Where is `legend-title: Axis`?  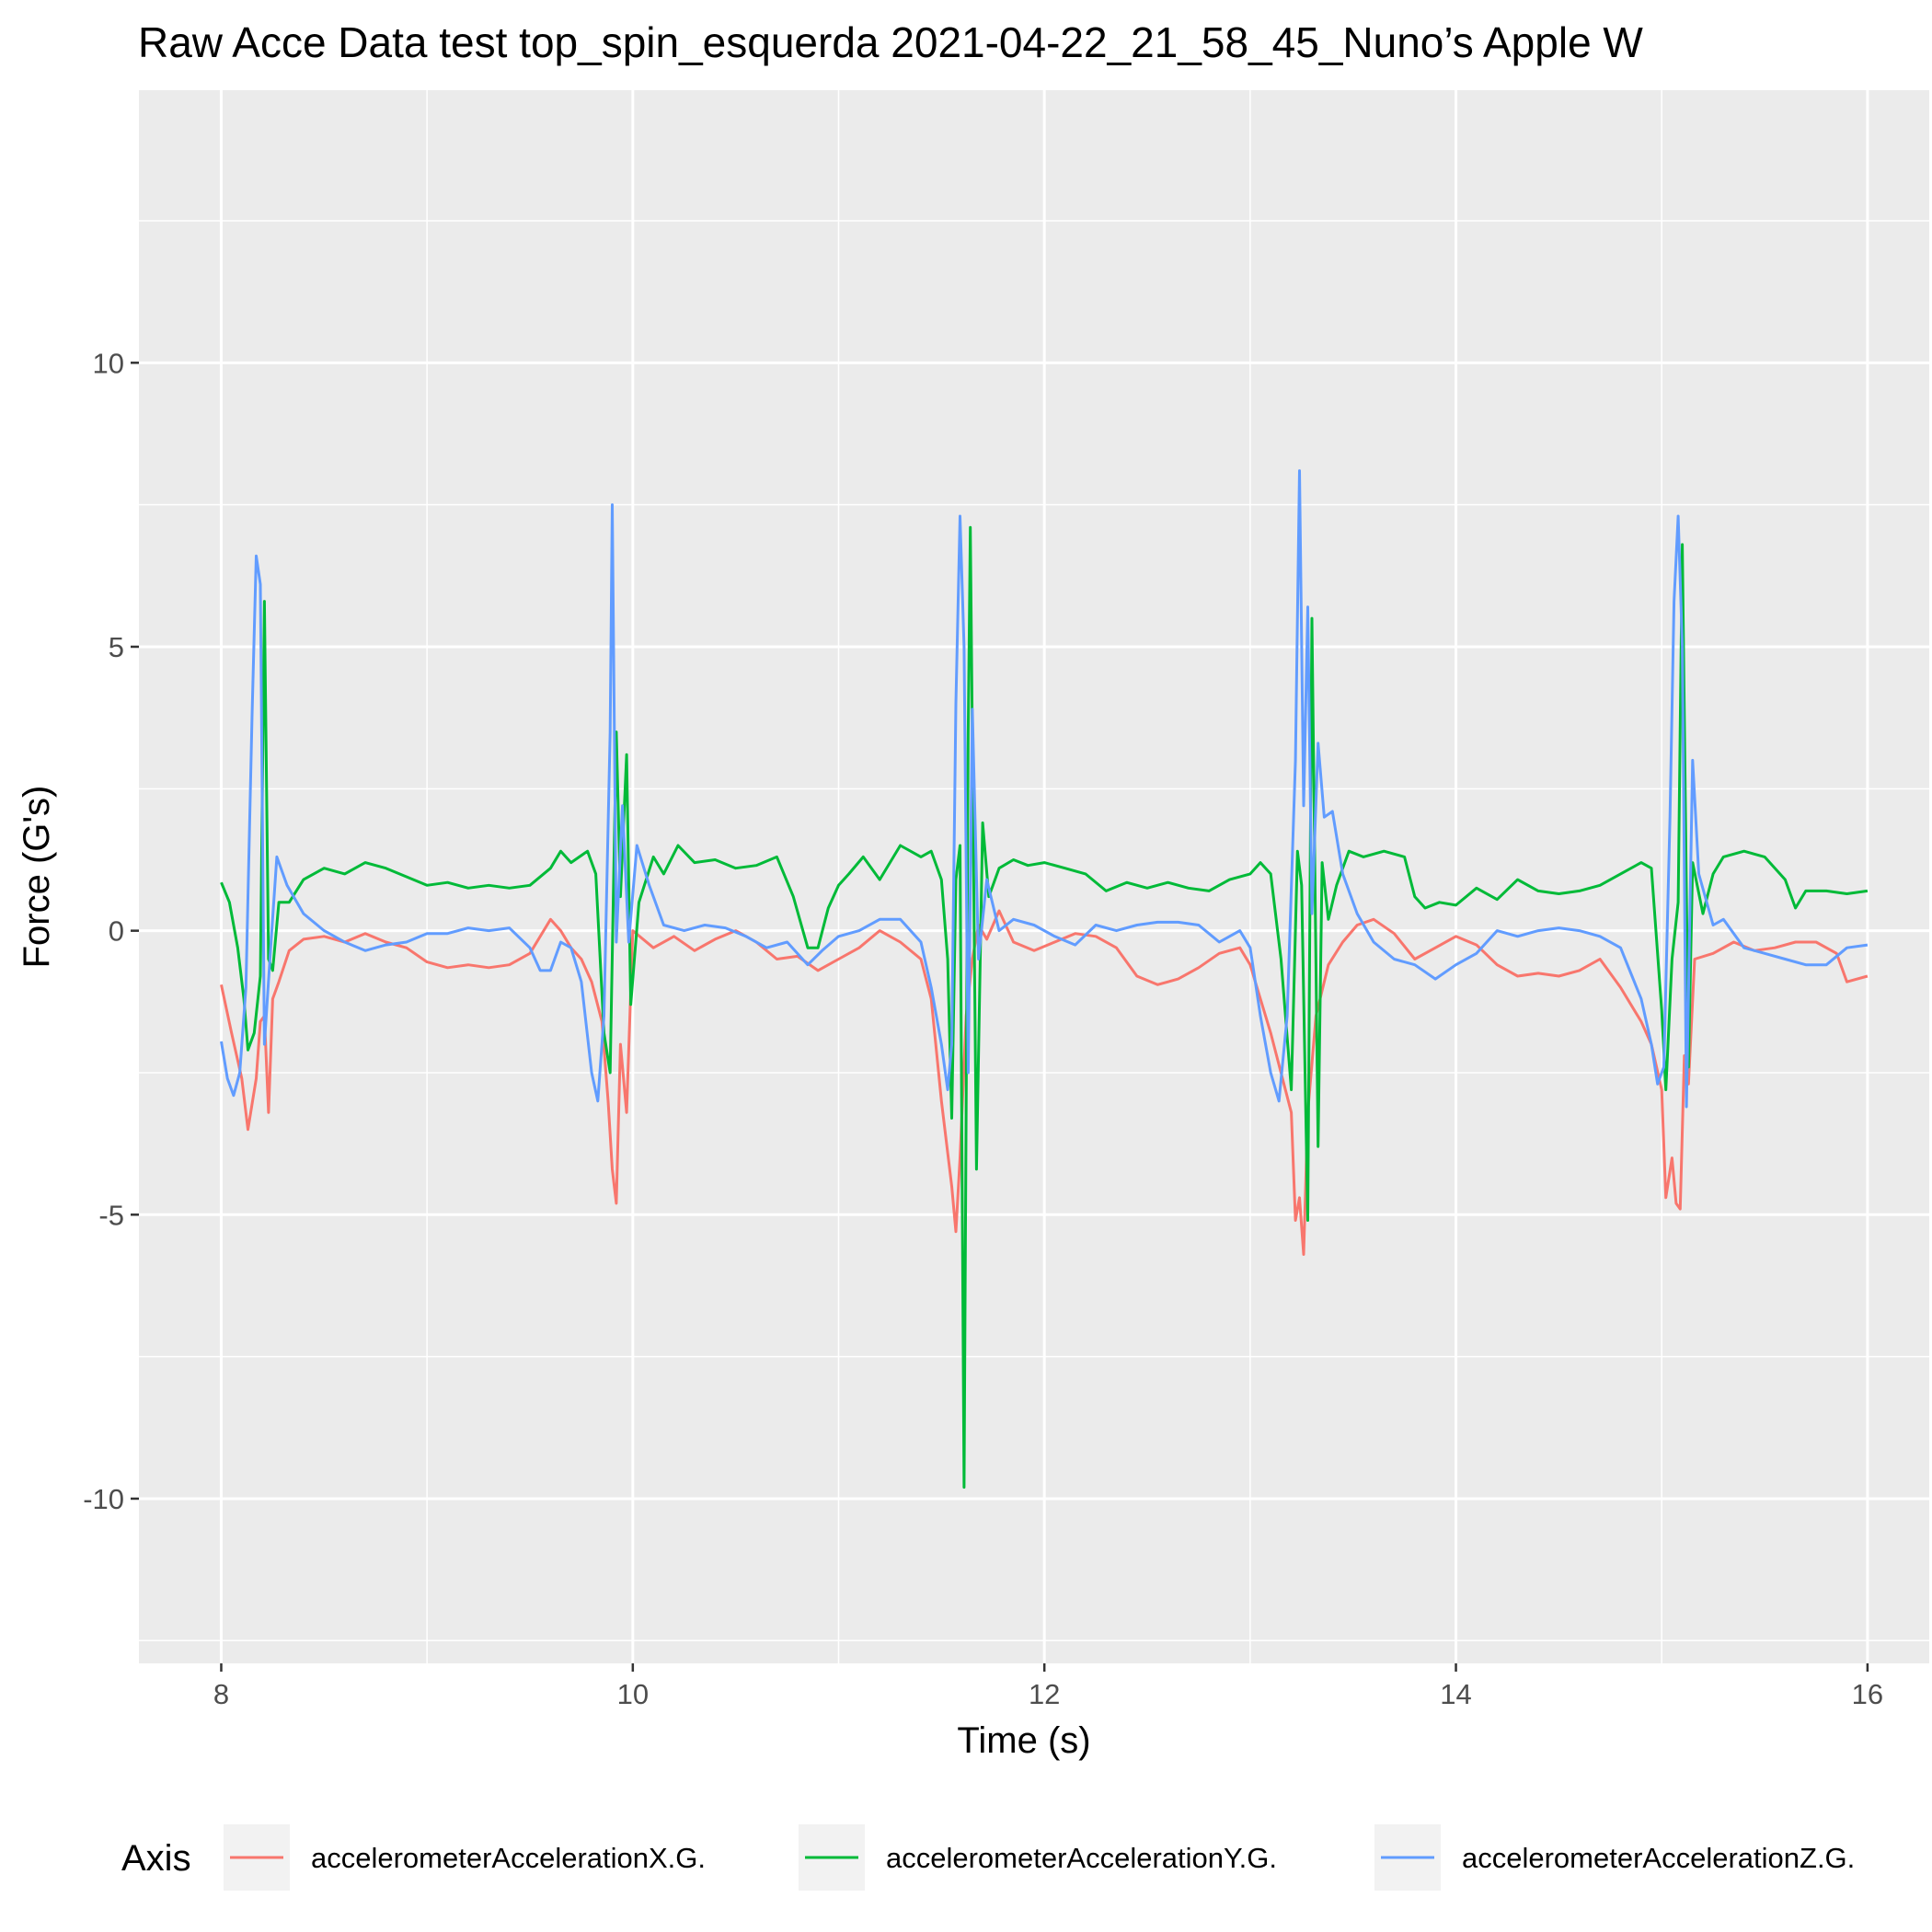
legend-title: Axis is located at coordinates (156, 1858).